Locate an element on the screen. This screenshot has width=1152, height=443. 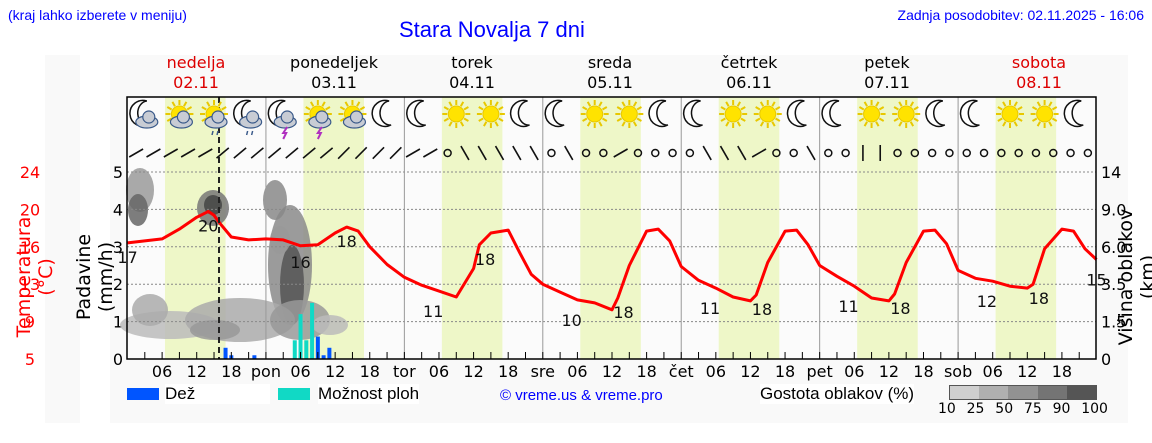
temperature-tick: 24 is located at coordinates (30, 172).